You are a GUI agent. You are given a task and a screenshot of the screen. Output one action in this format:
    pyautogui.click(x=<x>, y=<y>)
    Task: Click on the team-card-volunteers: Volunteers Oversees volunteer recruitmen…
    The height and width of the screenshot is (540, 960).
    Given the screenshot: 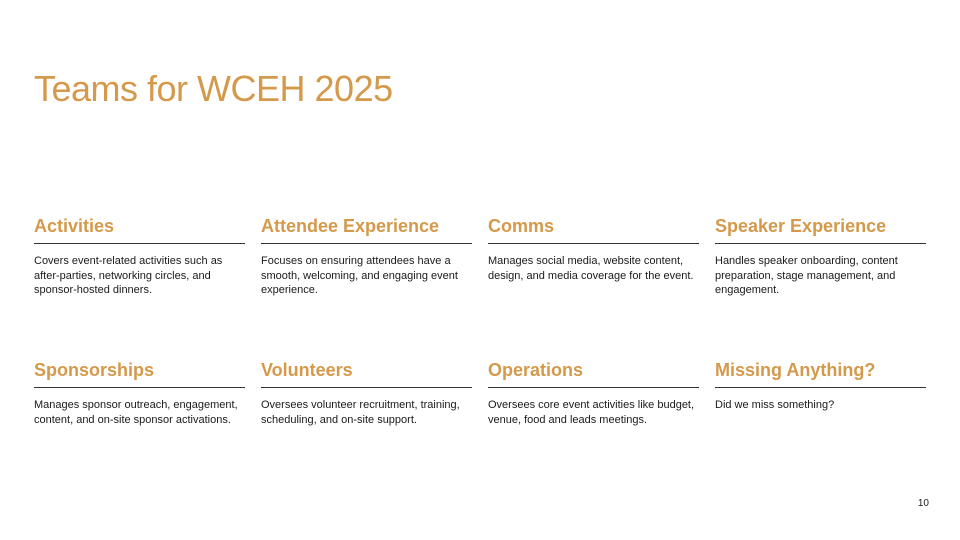 What is the action you would take?
    pyautogui.click(x=366, y=408)
    